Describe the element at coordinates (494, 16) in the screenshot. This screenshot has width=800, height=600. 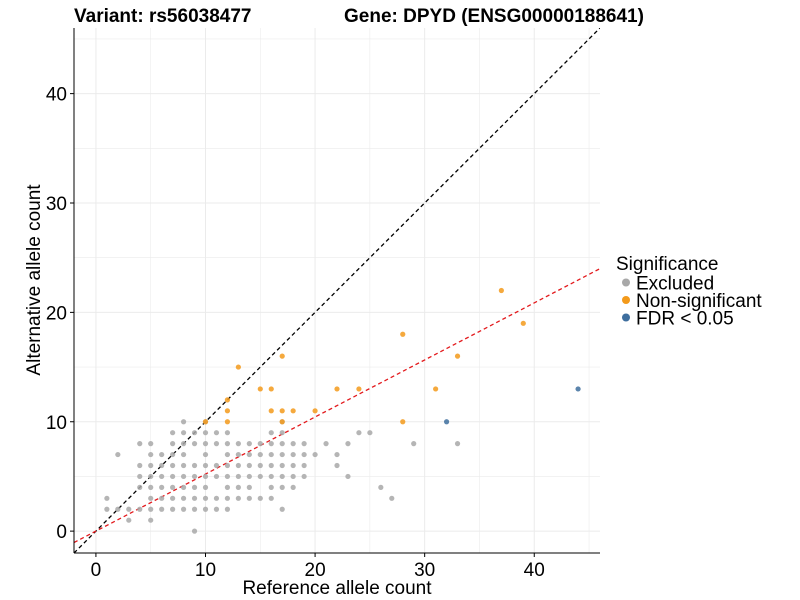
I see `chart-title-gene: Gene: DPYD (ENSG00000188641)` at that location.